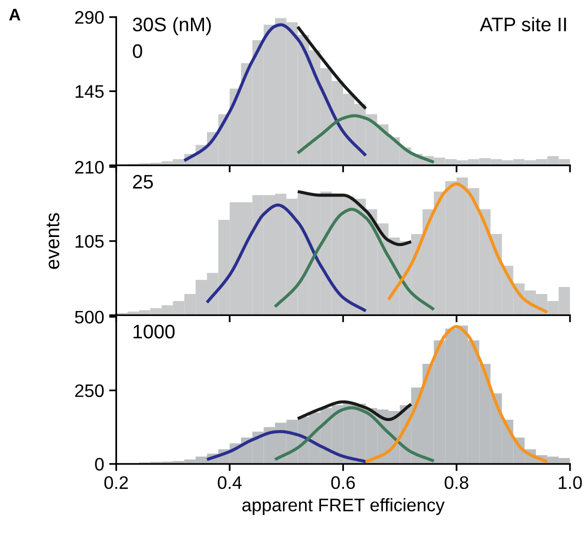 This screenshot has width=584, height=551. I want to click on y-tick-label: 0, so click(99, 464).